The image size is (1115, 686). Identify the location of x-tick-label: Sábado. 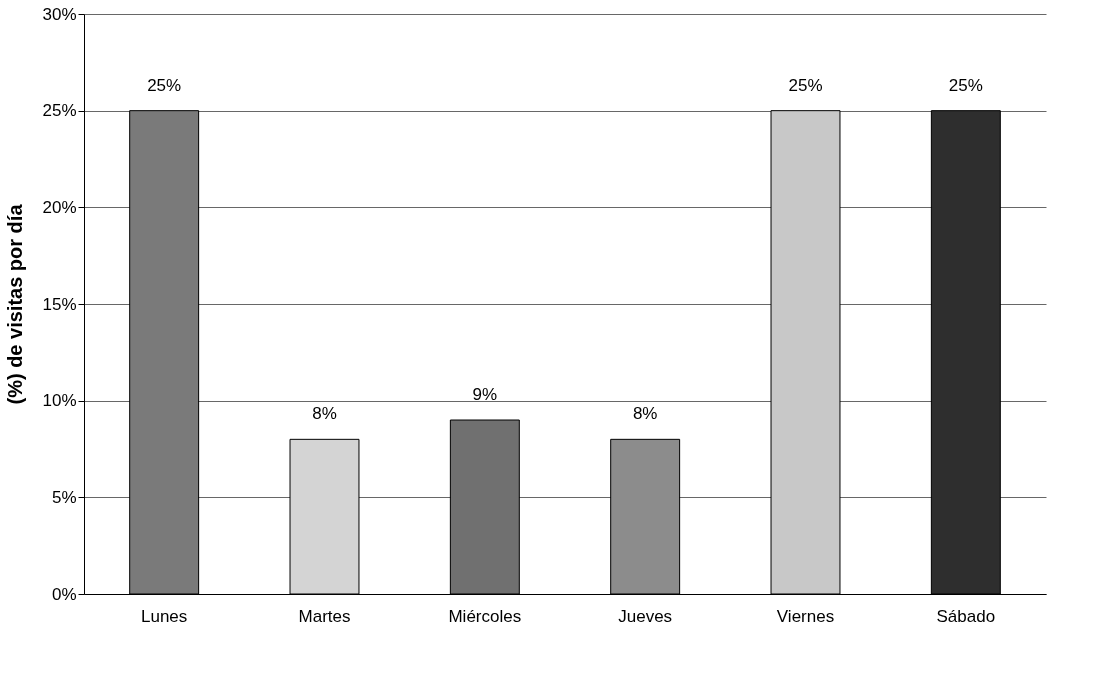
(966, 616).